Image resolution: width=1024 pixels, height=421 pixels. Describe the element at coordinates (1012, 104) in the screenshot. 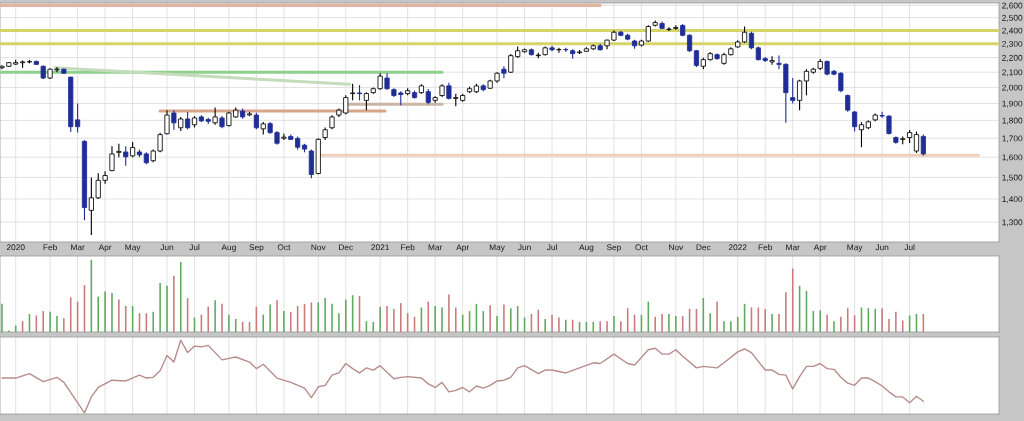

I see `y-tick-label: 1,900` at that location.